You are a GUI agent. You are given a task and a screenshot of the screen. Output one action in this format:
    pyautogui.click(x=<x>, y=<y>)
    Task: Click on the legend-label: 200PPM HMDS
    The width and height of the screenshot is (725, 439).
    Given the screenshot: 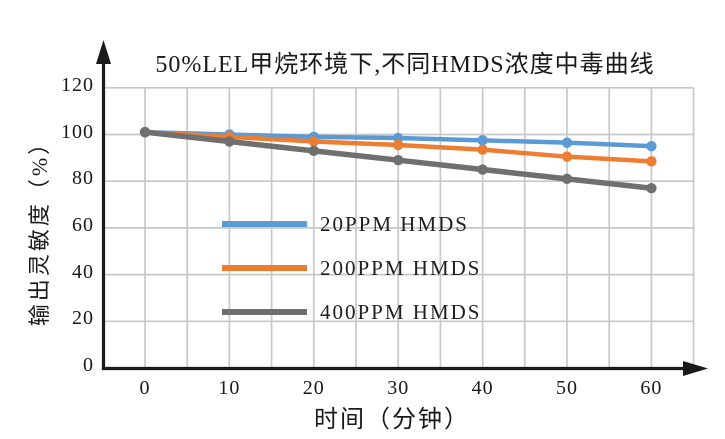 What is the action you would take?
    pyautogui.click(x=401, y=267)
    